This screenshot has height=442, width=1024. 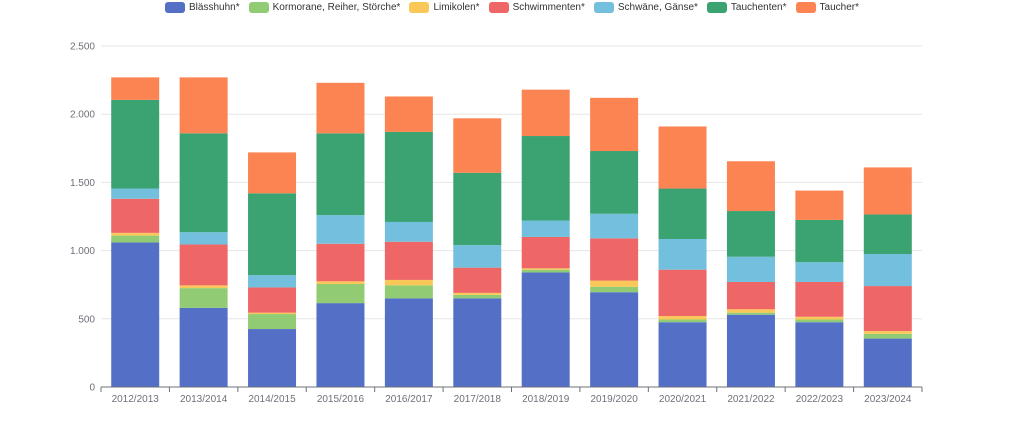 I want to click on y-tick-label: 0, so click(x=92, y=388).